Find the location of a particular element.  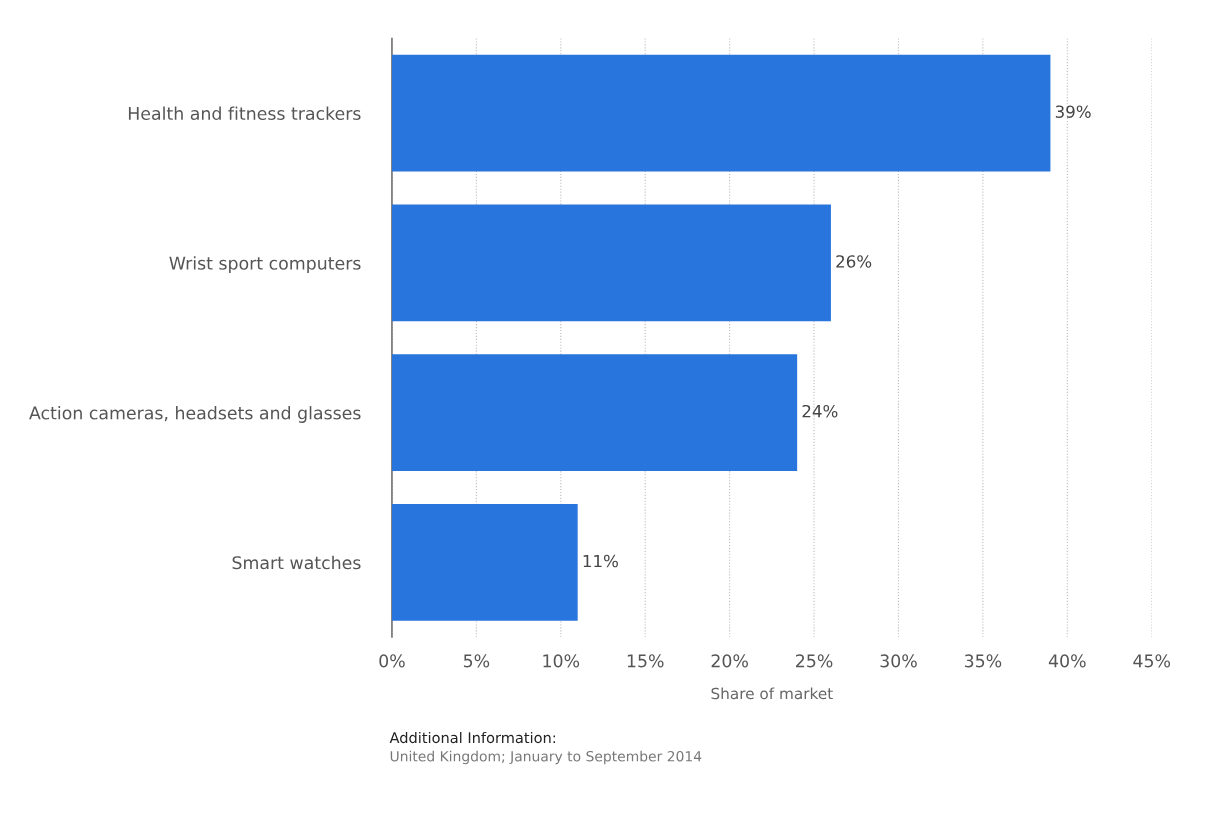

x-axis-title: Share of market is located at coordinates (772, 693).